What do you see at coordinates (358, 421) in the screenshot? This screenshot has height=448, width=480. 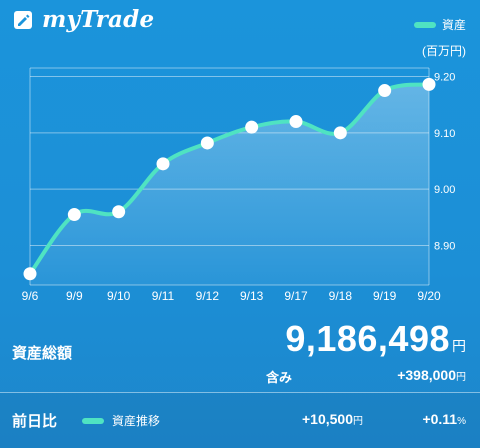 I see `day-change-amount-unit: 円` at bounding box center [358, 421].